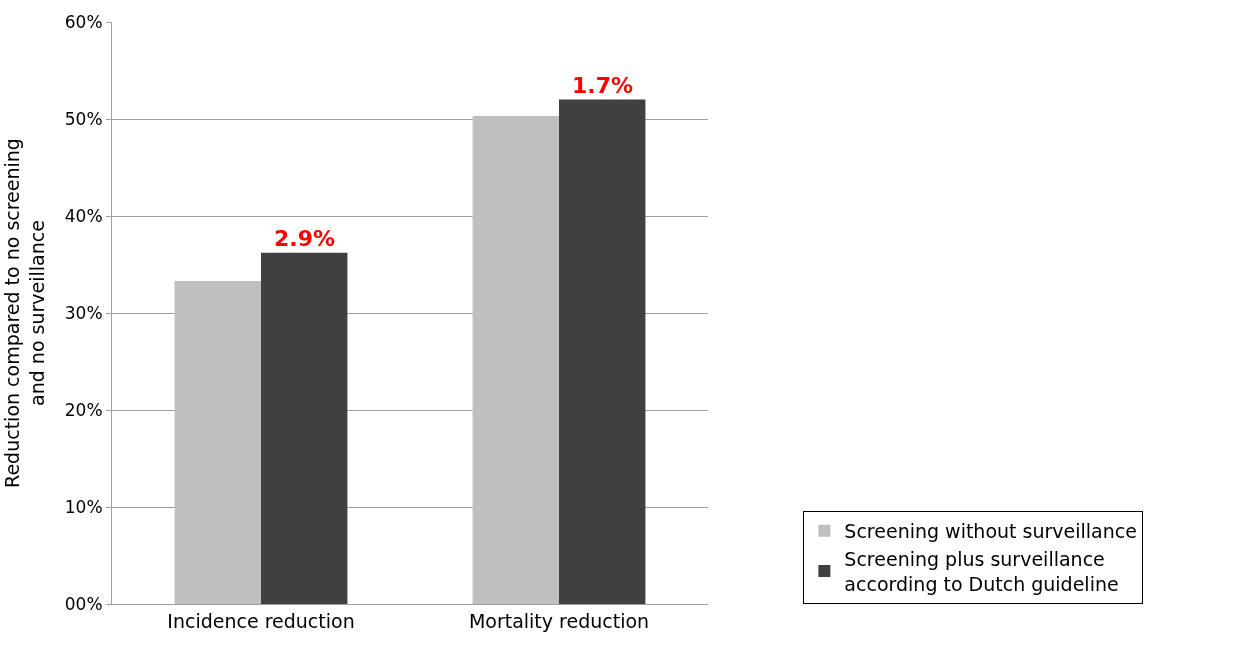 The height and width of the screenshot is (654, 1238). What do you see at coordinates (83, 312) in the screenshot?
I see `y-tick-label: 30%` at bounding box center [83, 312].